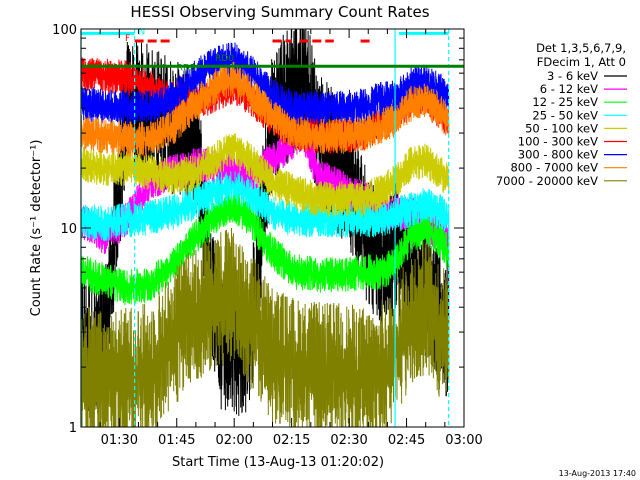 The image size is (640, 480). Describe the element at coordinates (348, 440) in the screenshot. I see `x-tick-label: 02:30` at that location.